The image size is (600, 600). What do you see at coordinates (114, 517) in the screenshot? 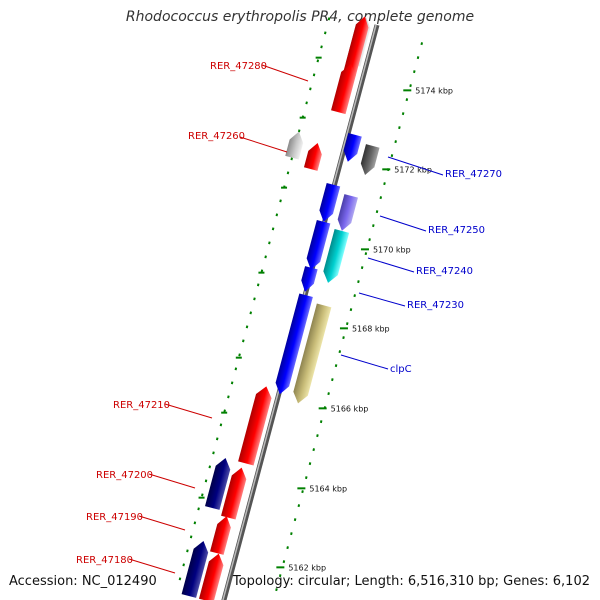
I see `gene-label-RER_47190: RER_47190` at bounding box center [114, 517].